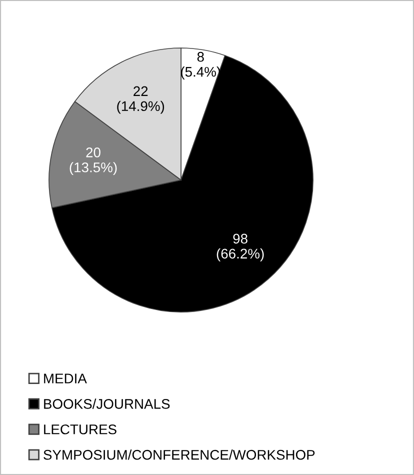  I want to click on legend-label: BOOKS/JOURNALS, so click(107, 403).